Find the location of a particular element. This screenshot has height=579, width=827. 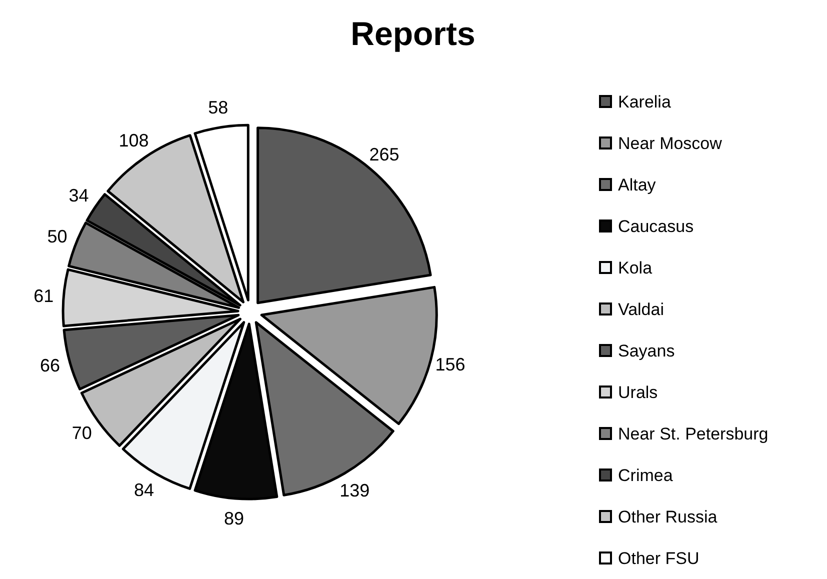

data-label: 58 is located at coordinates (218, 107).